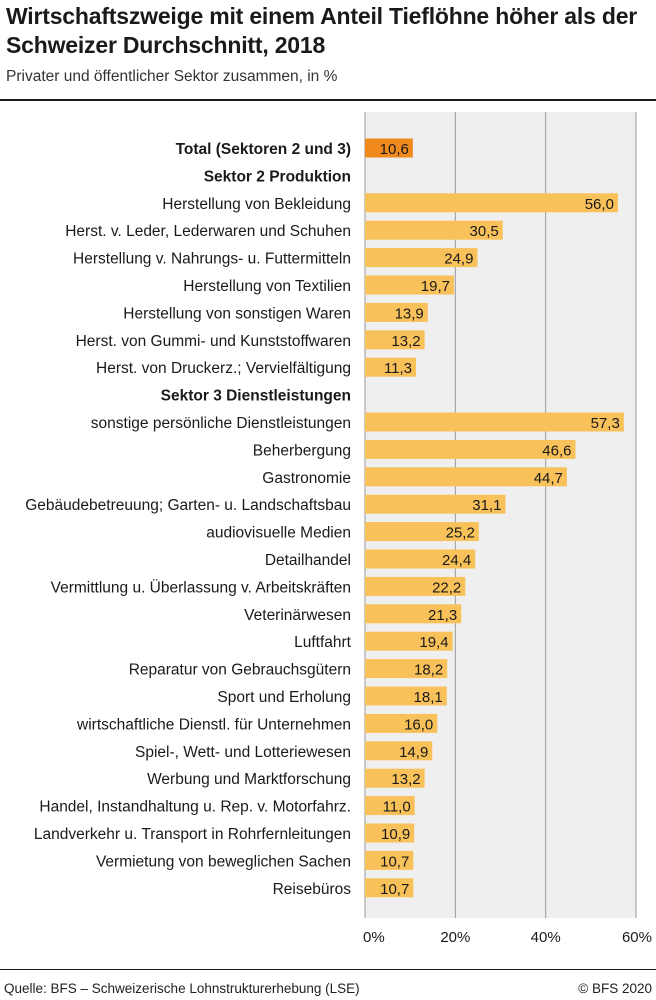 The width and height of the screenshot is (656, 1000). I want to click on category-label: Luftfahrt, so click(323, 642).